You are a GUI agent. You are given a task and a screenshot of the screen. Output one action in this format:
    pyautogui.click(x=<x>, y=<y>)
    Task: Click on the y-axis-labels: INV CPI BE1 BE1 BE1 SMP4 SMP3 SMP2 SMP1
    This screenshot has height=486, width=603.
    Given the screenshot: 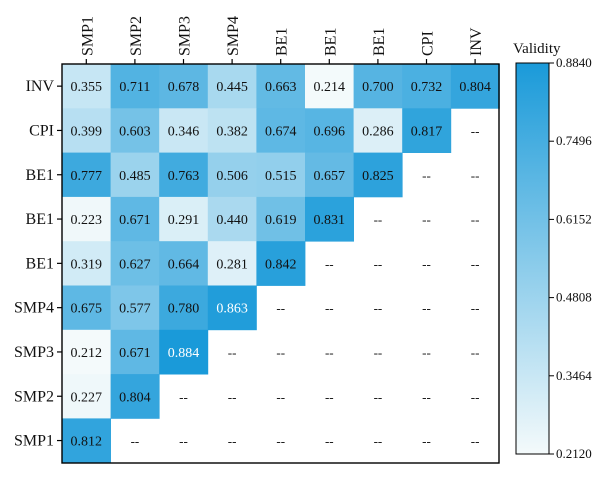 What is the action you would take?
    pyautogui.click(x=38, y=264)
    